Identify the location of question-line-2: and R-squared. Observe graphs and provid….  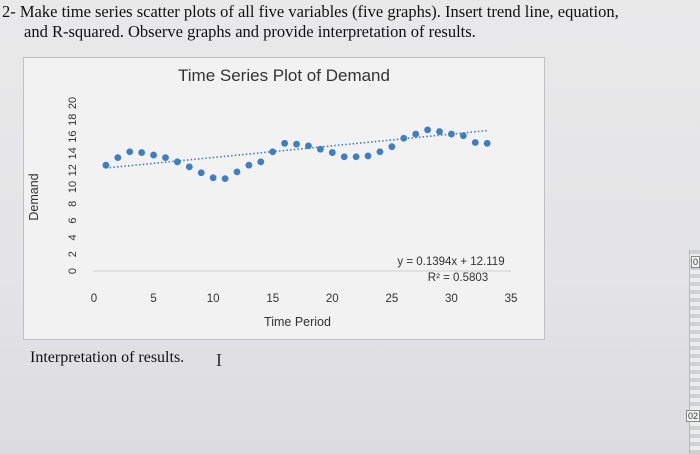
(250, 31).